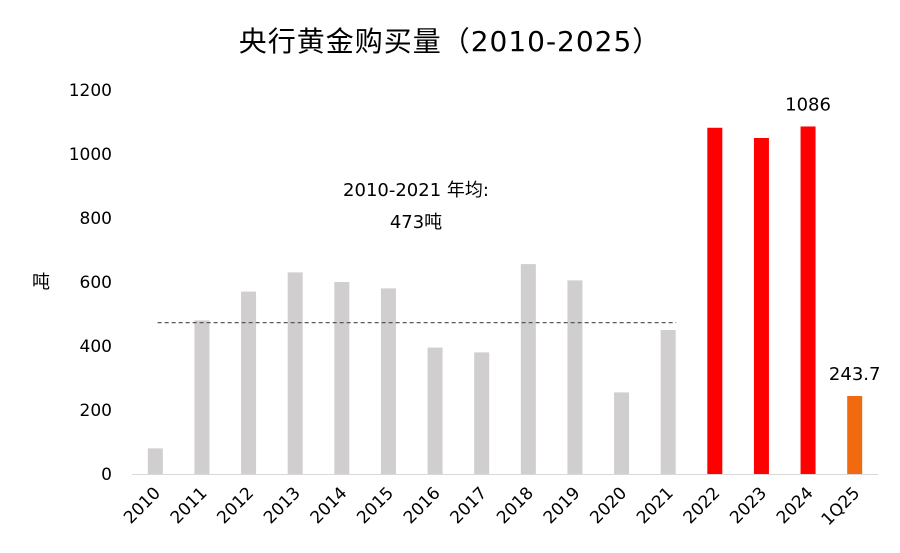  Describe the element at coordinates (329, 505) in the screenshot. I see `x-tick-label: 2014` at that location.